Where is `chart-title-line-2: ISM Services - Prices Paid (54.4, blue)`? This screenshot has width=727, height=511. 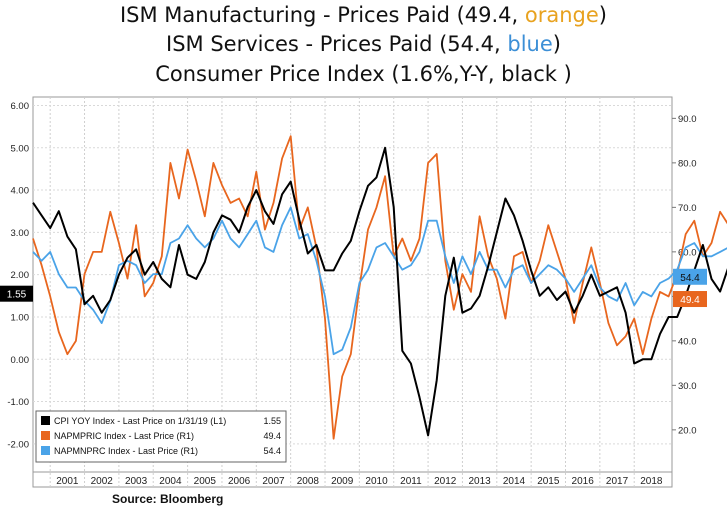
chart-title-line-2: ISM Services - Prices Paid (54.4, blue) is located at coordinates (363, 44).